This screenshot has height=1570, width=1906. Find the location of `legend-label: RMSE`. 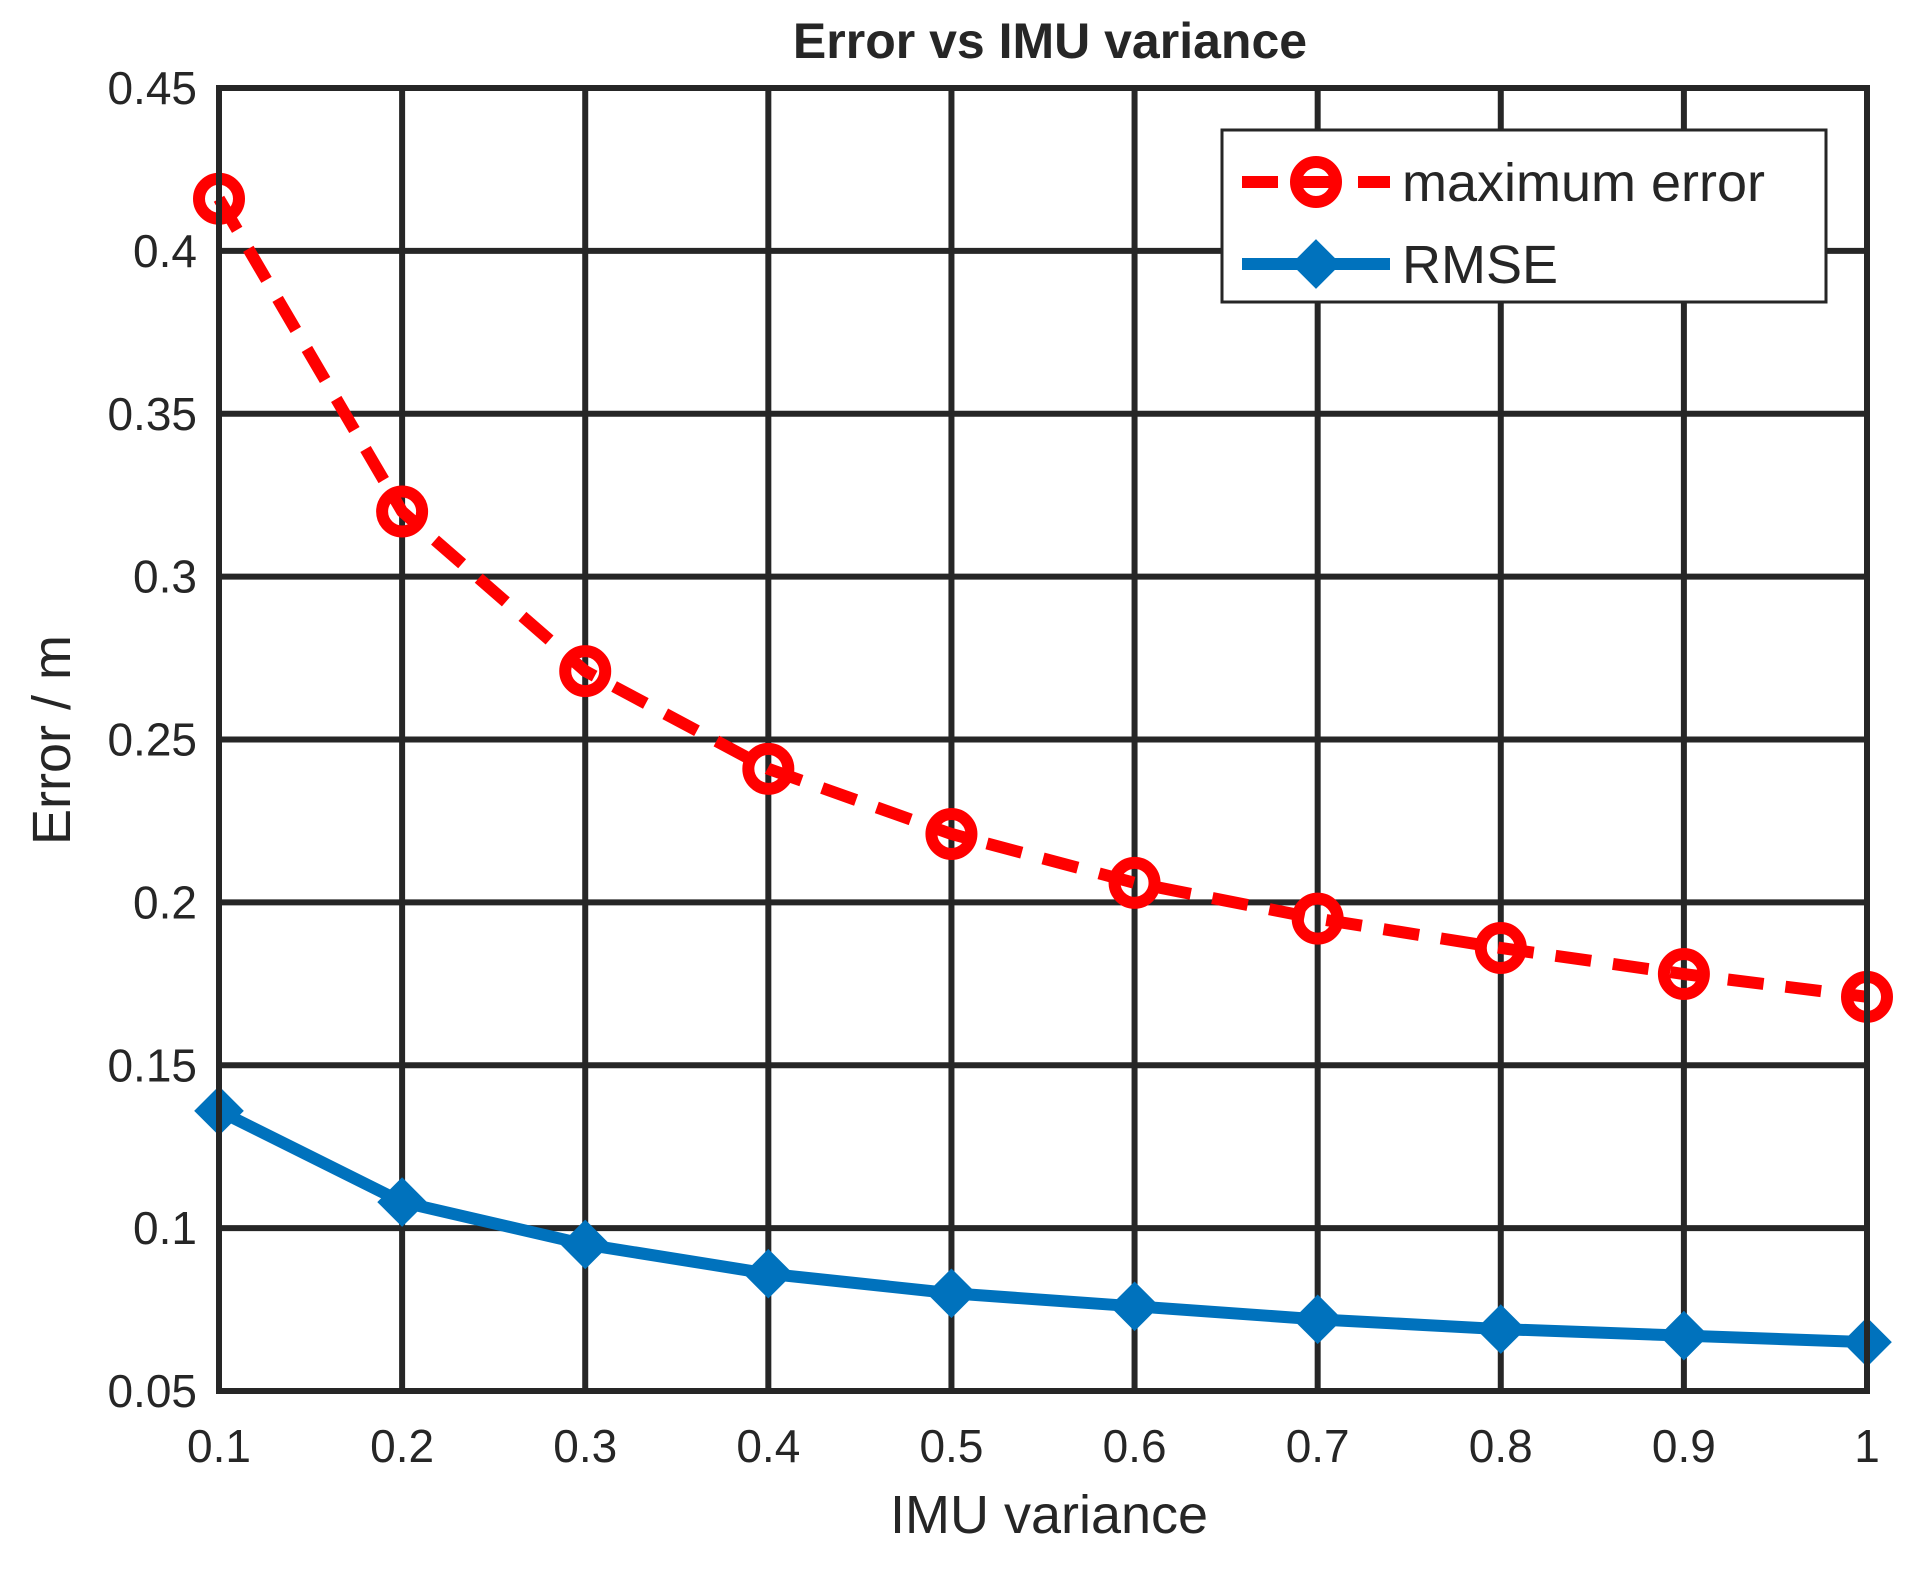

legend-label: RMSE is located at coordinates (1480, 265).